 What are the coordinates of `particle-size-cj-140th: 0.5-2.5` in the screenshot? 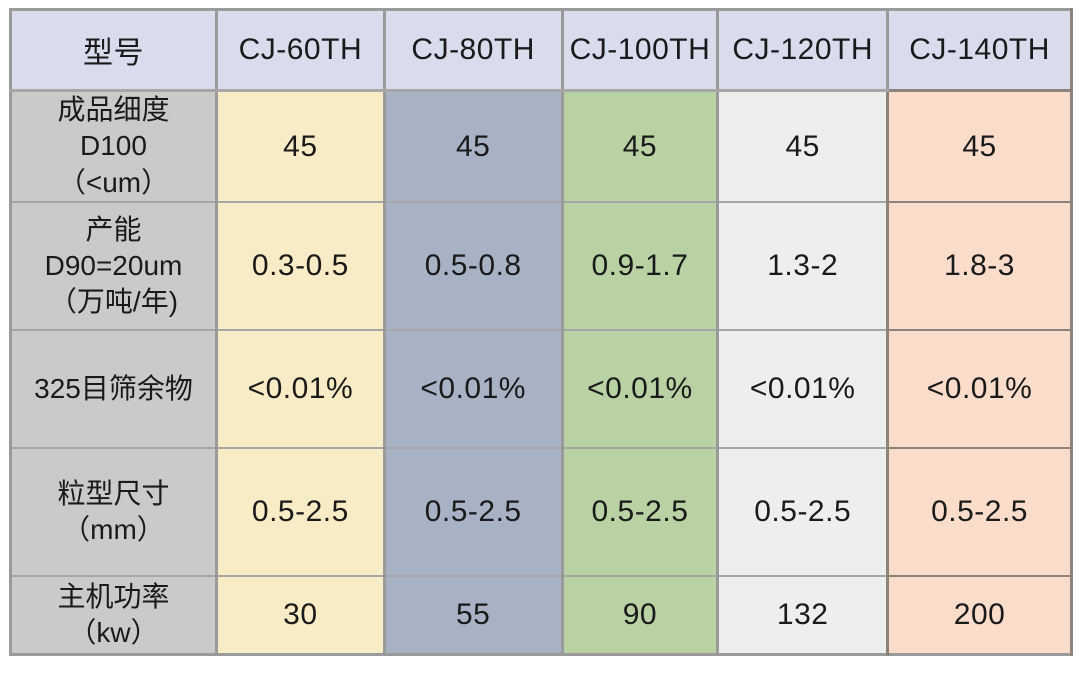 It's located at (979, 512).